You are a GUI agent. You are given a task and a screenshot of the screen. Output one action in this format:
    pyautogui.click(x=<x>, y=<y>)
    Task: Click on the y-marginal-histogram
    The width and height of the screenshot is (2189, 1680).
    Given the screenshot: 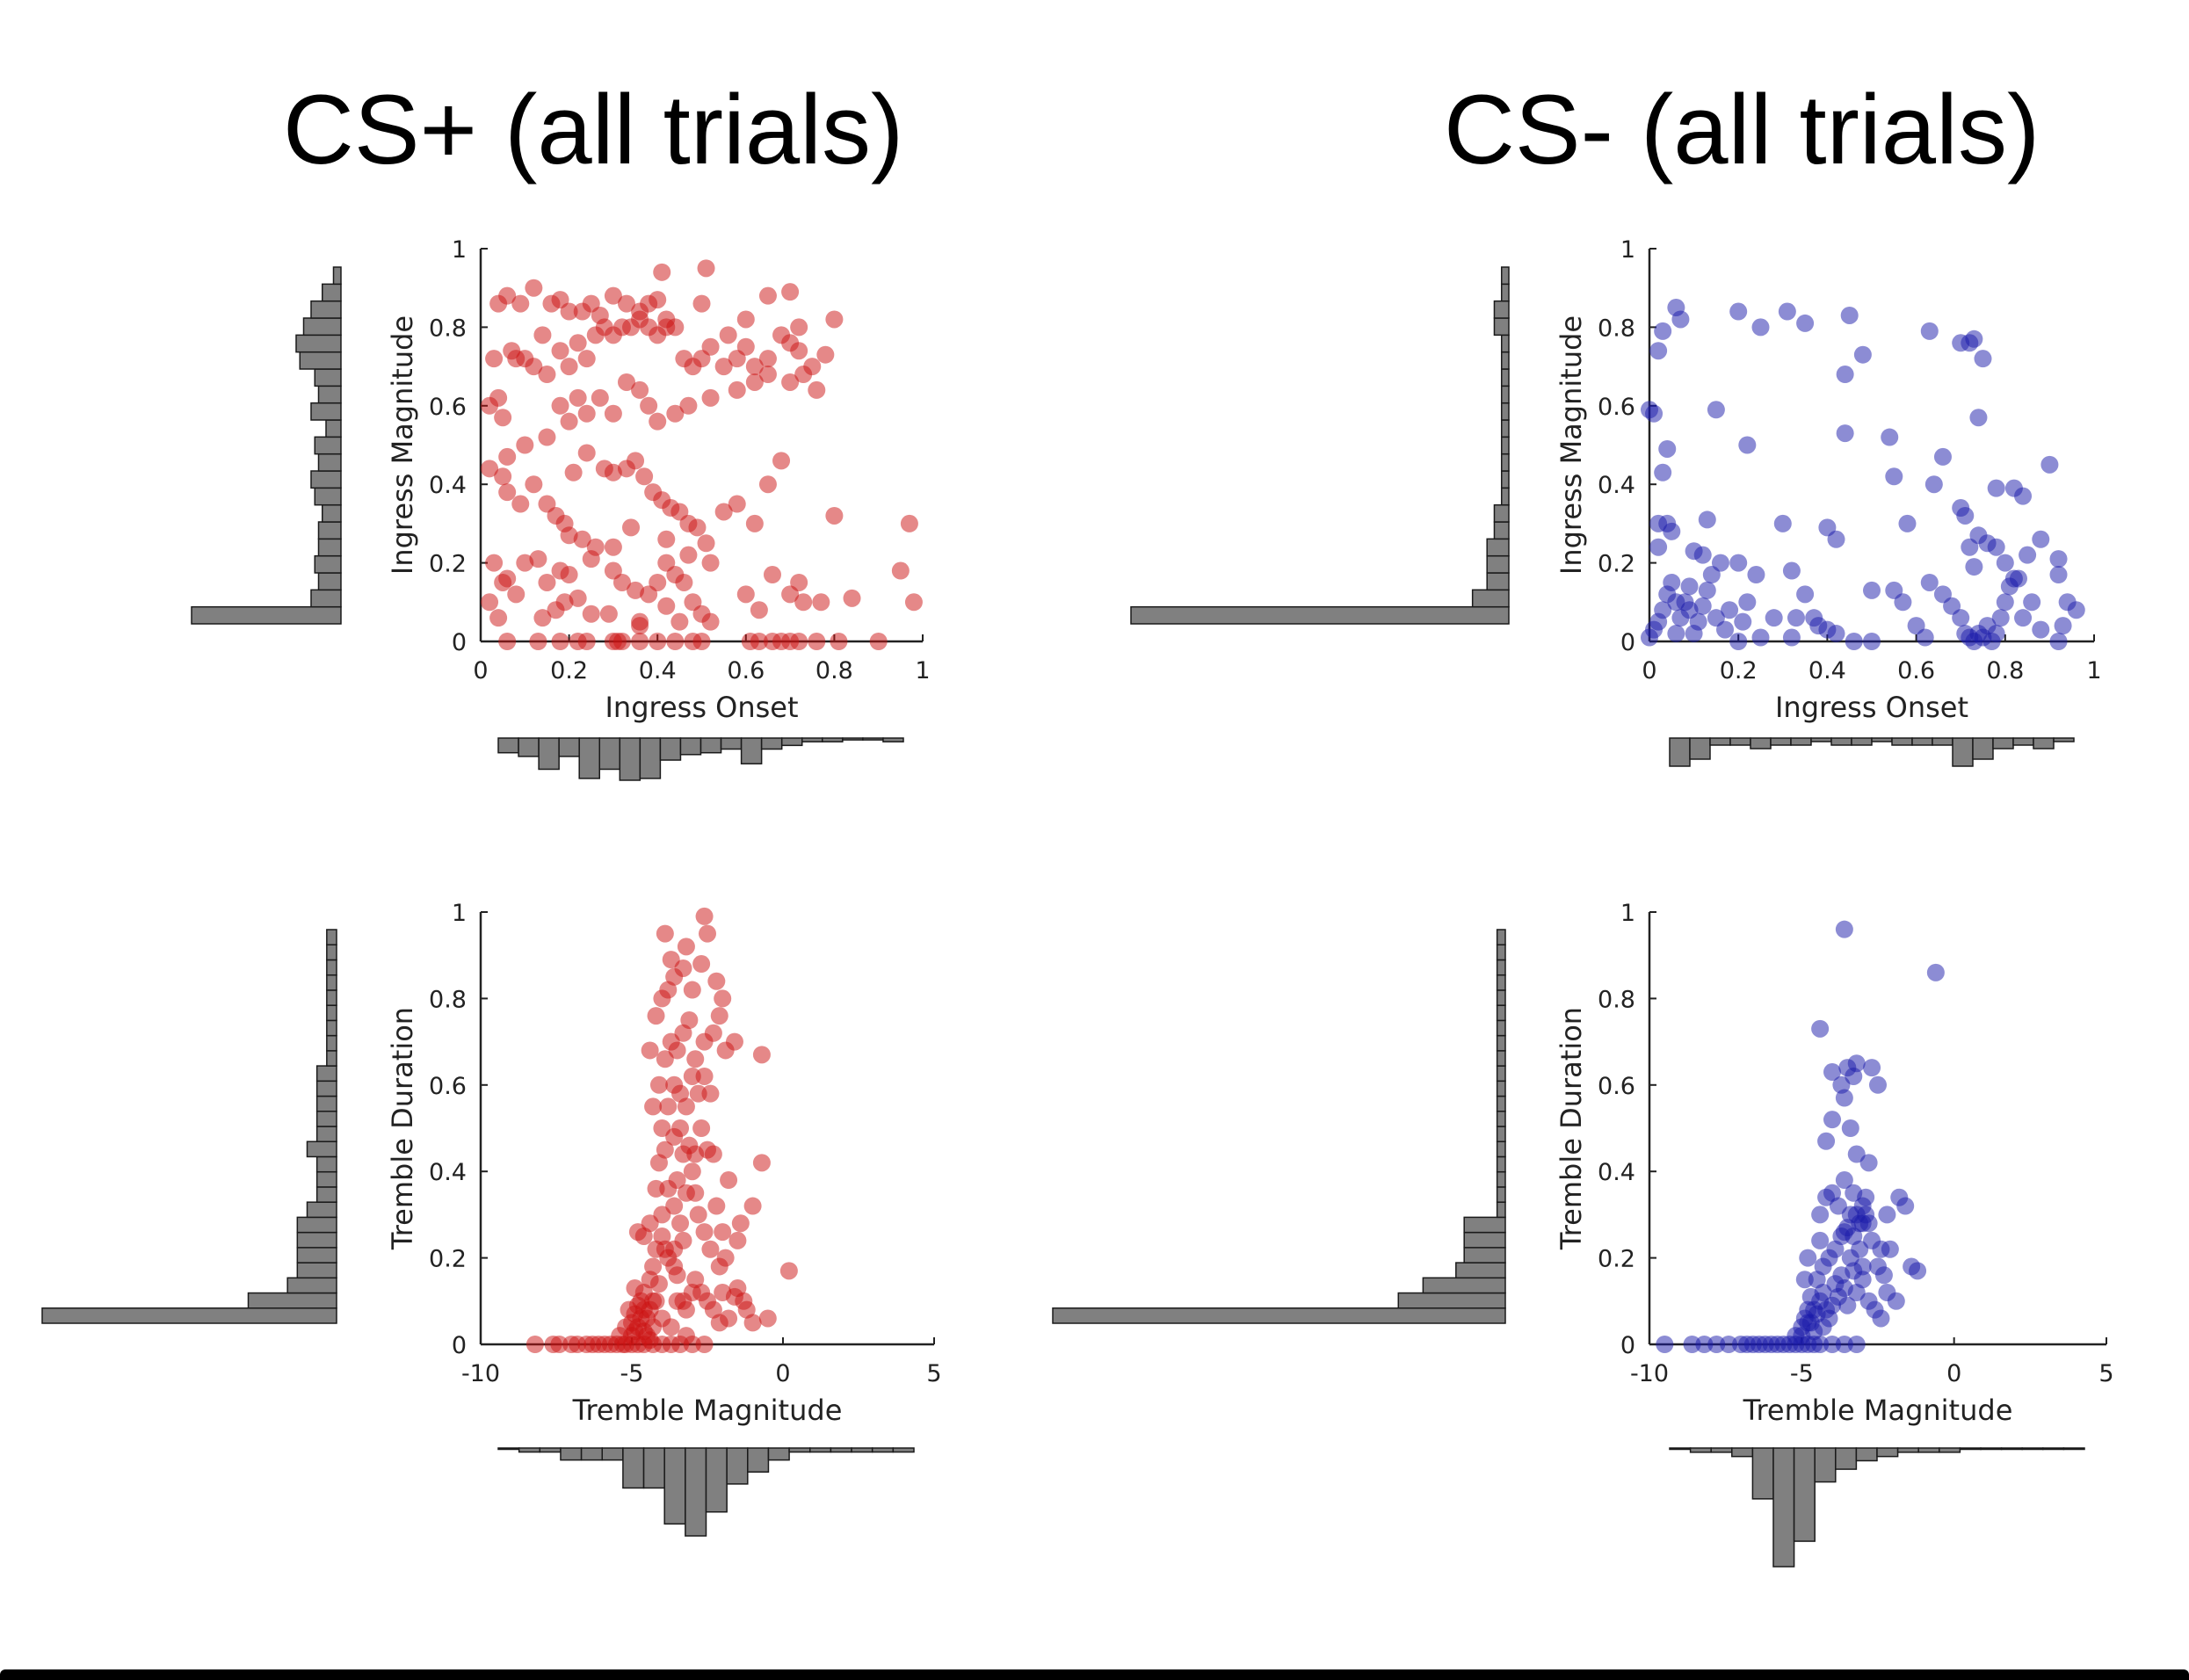 What is the action you would take?
    pyautogui.click(x=189, y=1126)
    